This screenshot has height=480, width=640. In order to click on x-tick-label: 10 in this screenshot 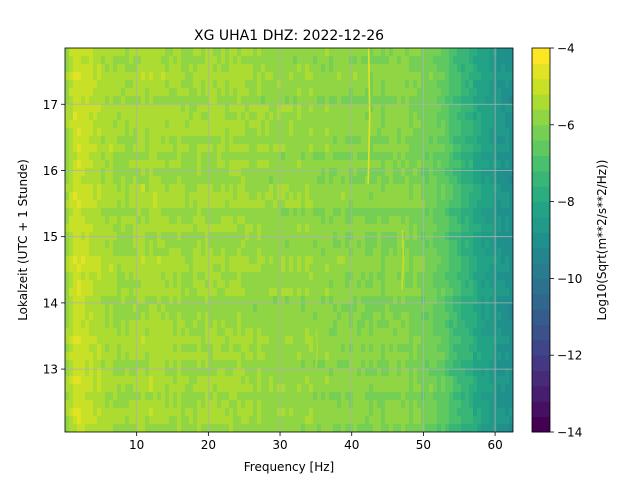, I will do `click(136, 445)`.